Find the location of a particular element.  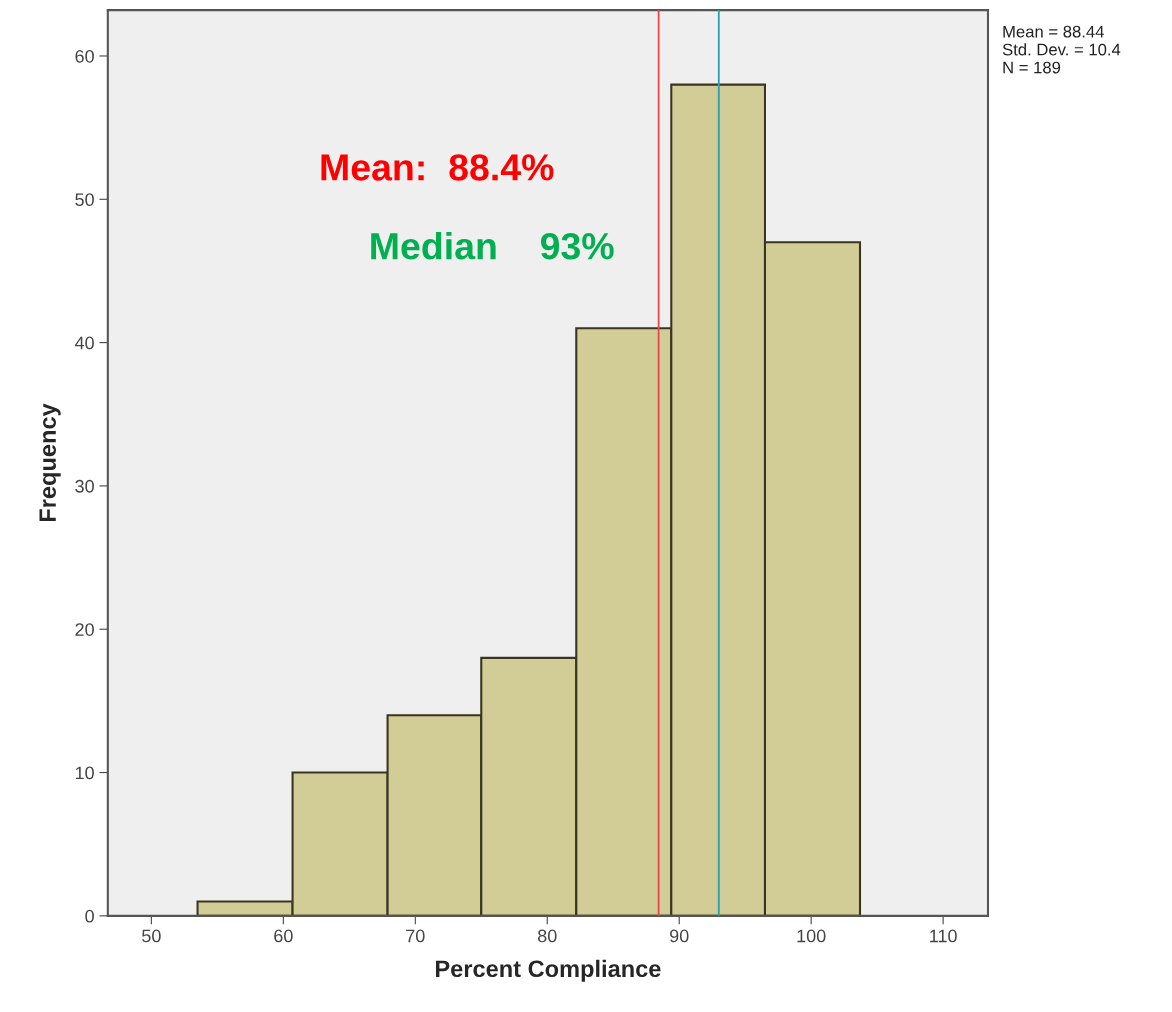

y-tick-label: 0 is located at coordinates (89, 916).